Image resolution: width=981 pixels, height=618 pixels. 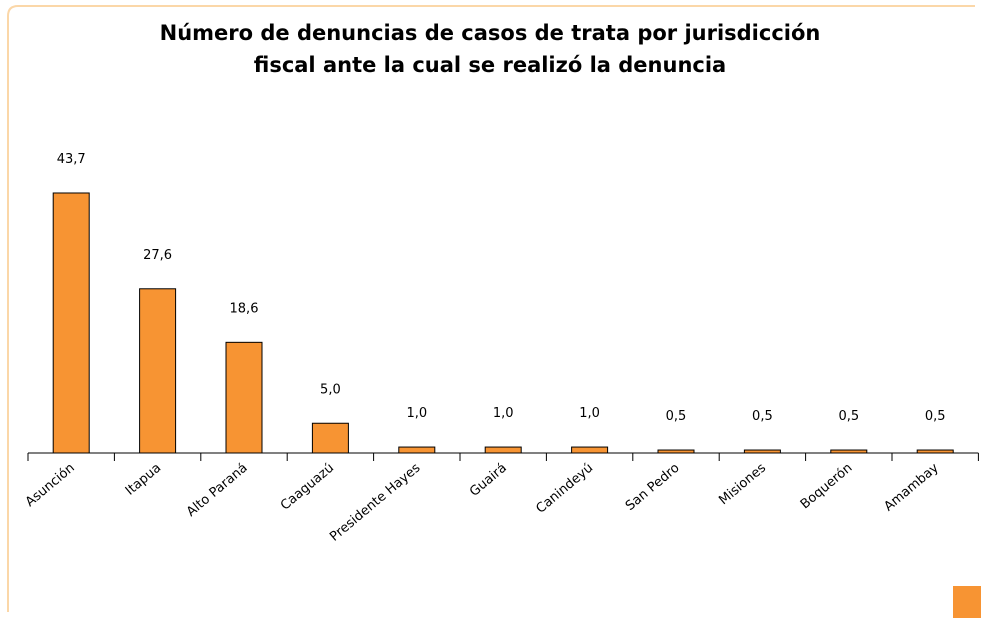 I want to click on x-tick-label: Caaguazú, so click(x=307, y=487).